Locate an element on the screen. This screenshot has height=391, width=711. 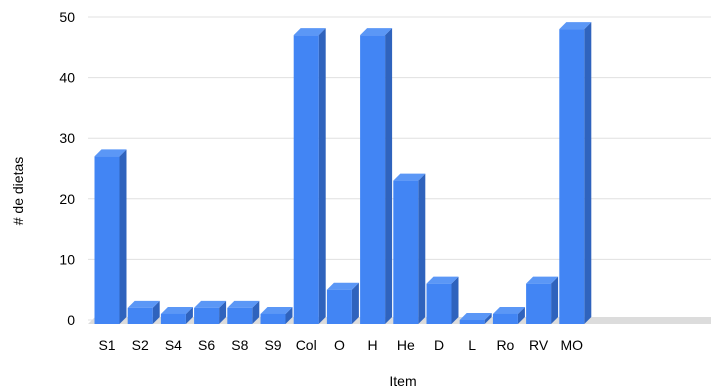
bar-s6 is located at coordinates (210, 312).